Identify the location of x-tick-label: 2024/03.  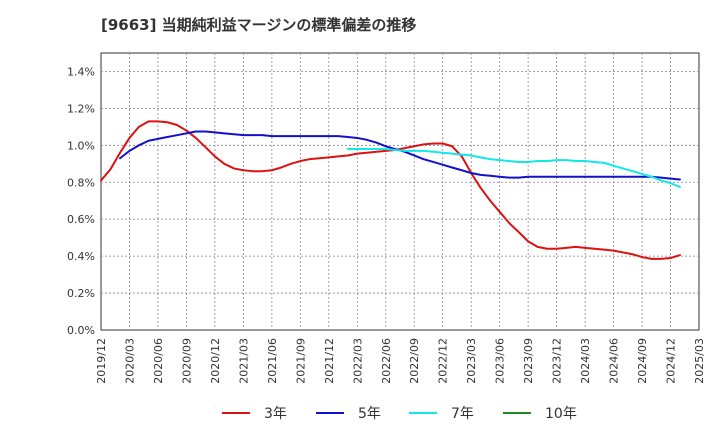
(585, 361).